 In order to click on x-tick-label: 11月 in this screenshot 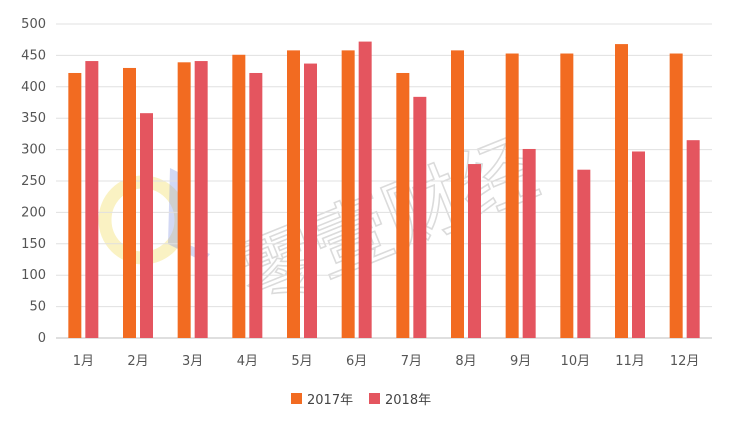, I will do `click(630, 361)`.